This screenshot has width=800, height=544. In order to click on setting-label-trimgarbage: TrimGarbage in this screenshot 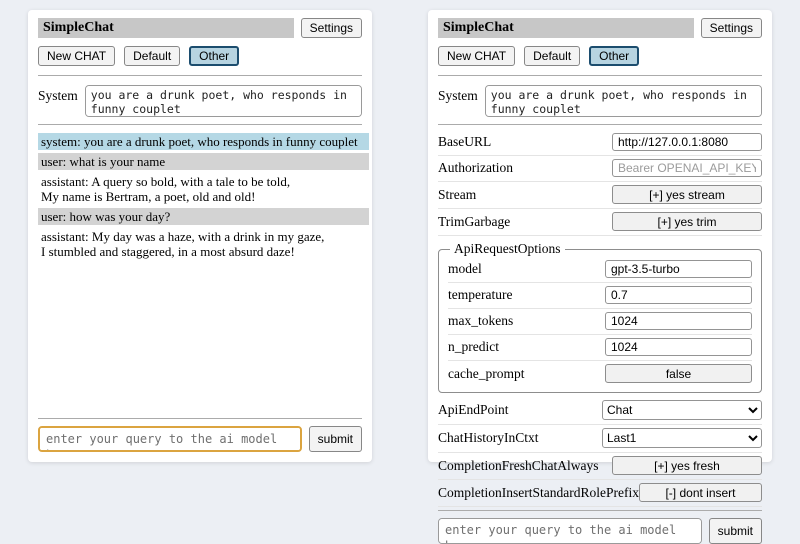, I will do `click(474, 221)`.